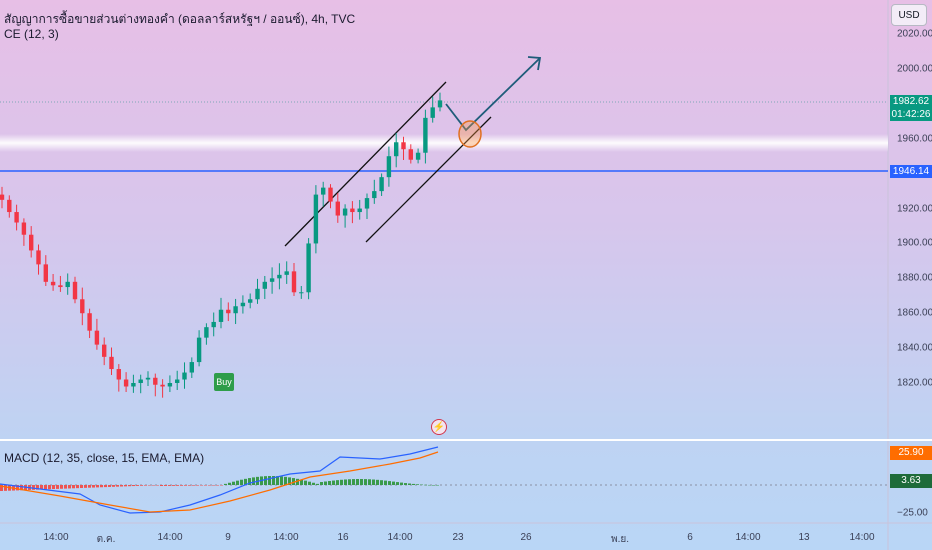 The height and width of the screenshot is (550, 932). What do you see at coordinates (104, 458) in the screenshot?
I see `macd-legend: MACD (12, 35, close, 15, EMA, EMA)` at bounding box center [104, 458].